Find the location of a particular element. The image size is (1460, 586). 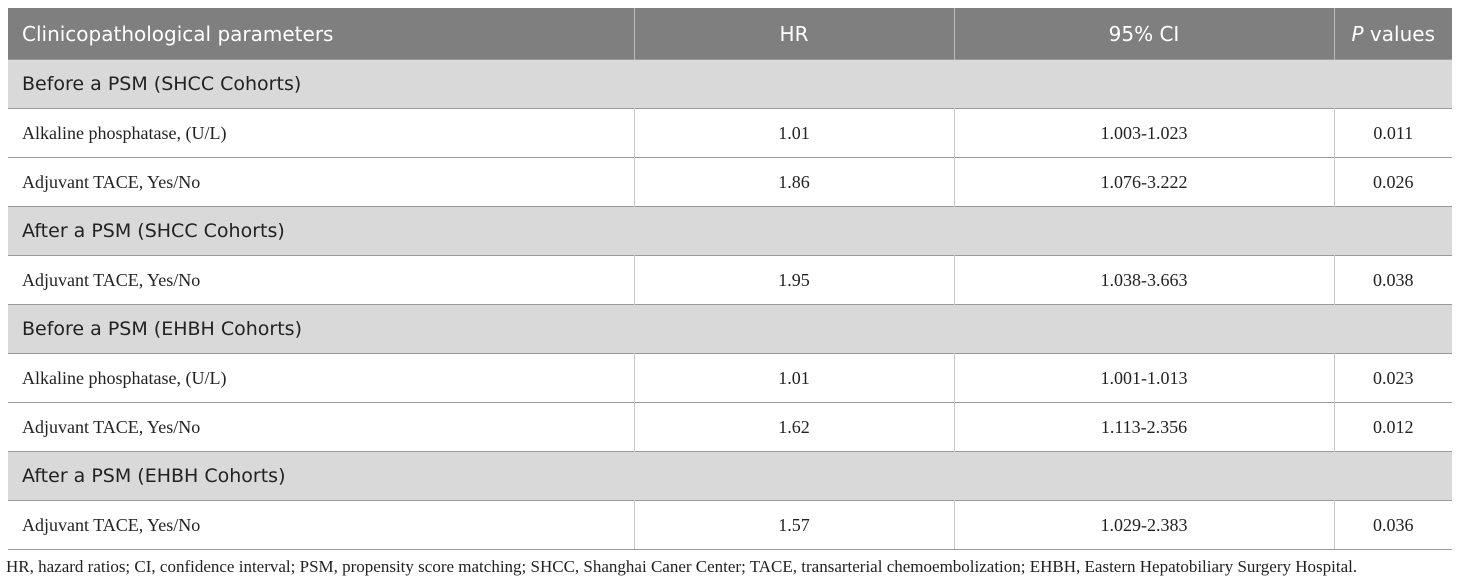

section-label: After a PSM (EHBH Cohorts) is located at coordinates (730, 476).